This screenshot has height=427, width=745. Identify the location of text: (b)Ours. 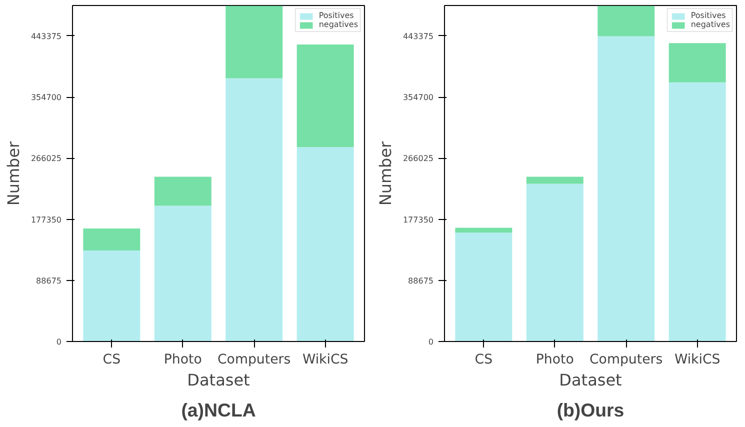
(590, 410).